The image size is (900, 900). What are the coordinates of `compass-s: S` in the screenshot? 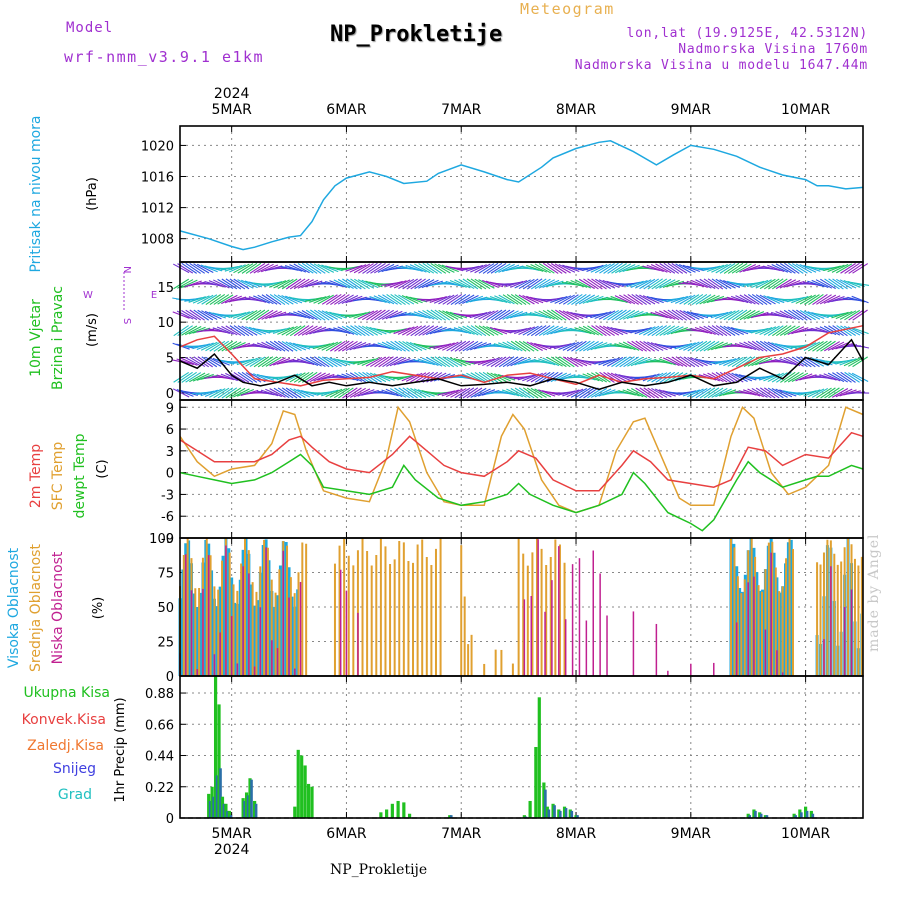 It's located at (126, 321).